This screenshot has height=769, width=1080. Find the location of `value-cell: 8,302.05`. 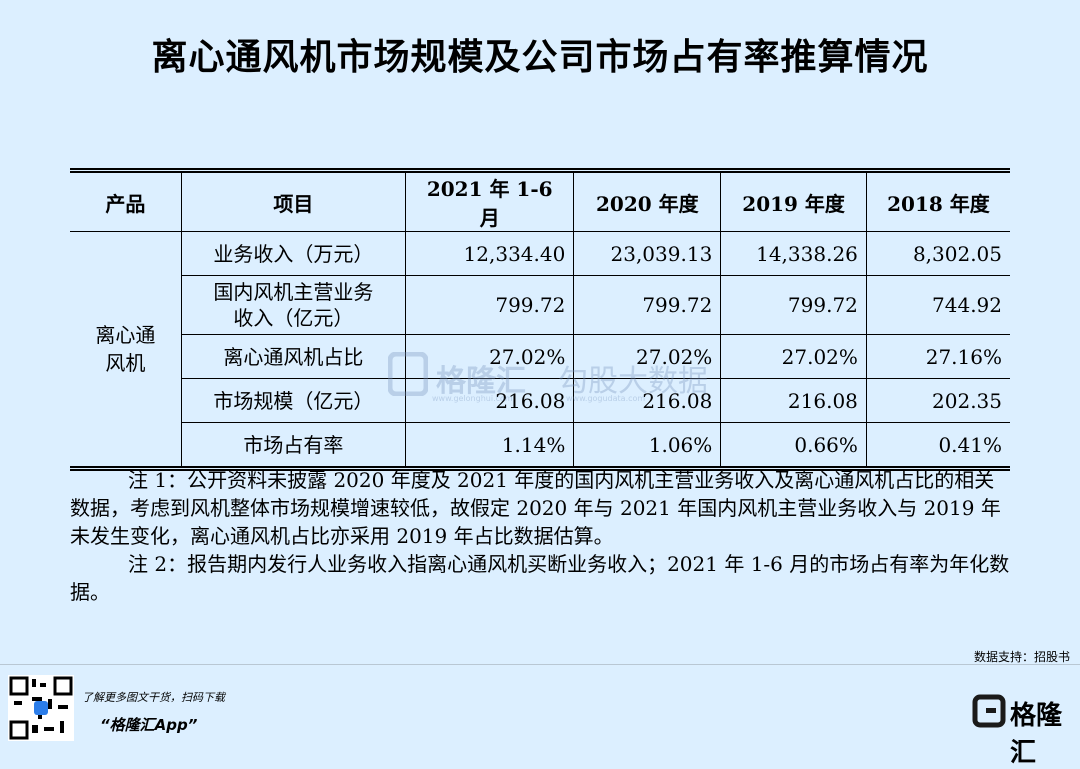

value-cell: 8,302.05 is located at coordinates (937, 253).